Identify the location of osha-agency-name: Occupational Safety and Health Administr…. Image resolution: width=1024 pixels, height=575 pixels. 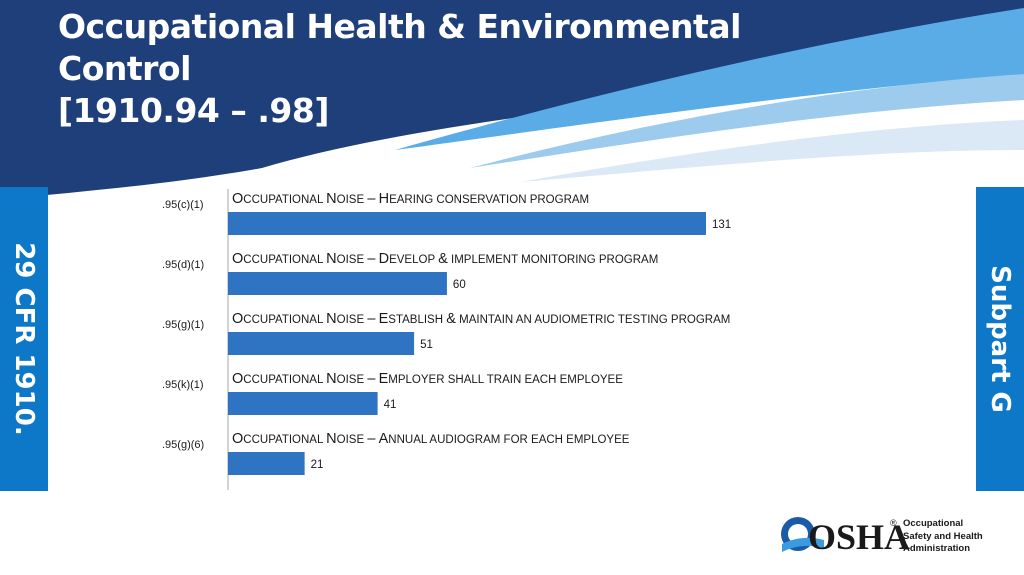
(943, 537).